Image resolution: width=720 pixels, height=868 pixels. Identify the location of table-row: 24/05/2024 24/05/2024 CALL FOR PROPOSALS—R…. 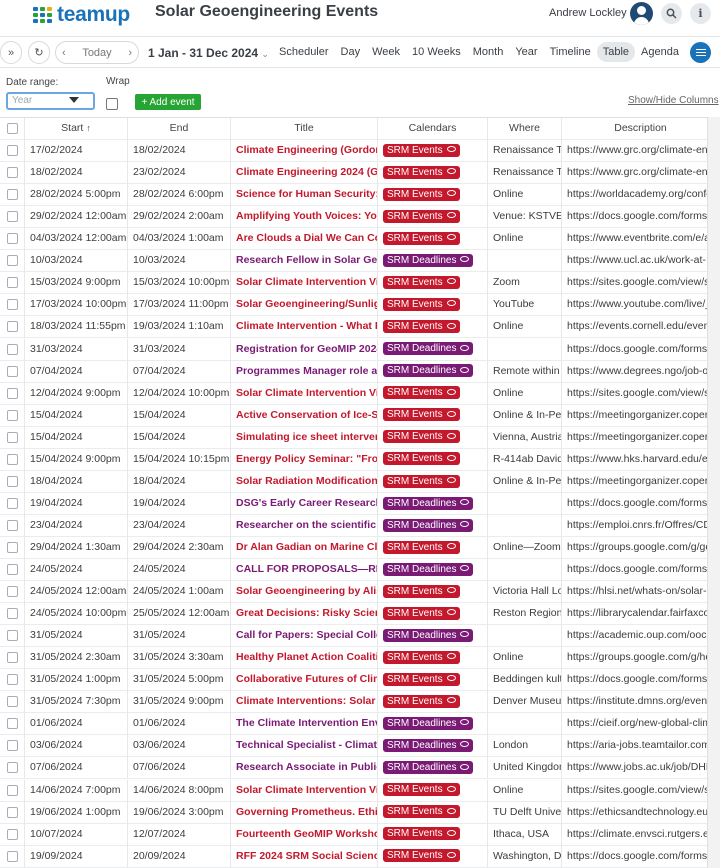
(360, 570).